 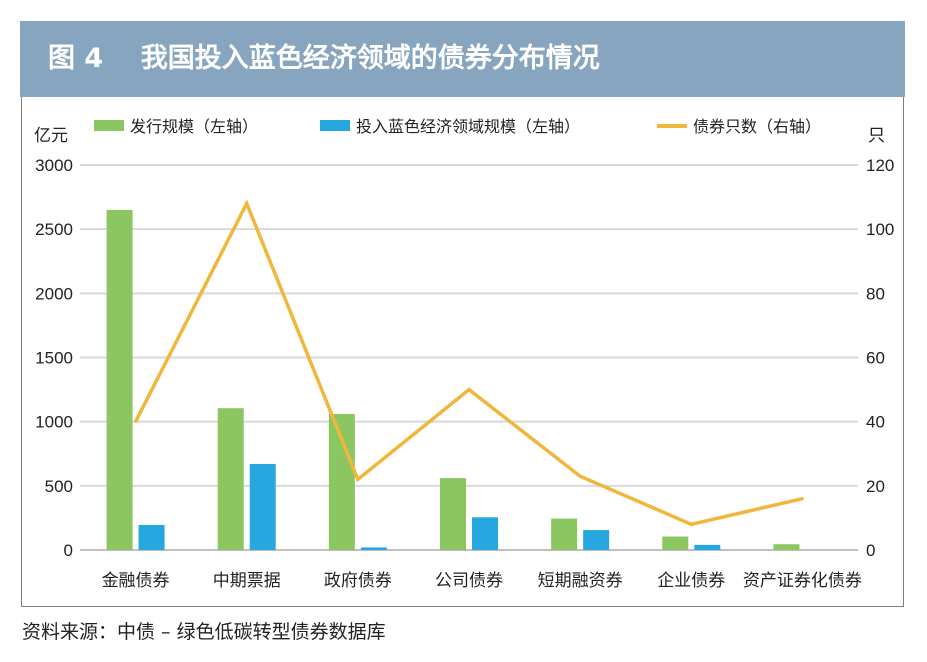 I want to click on right-tick-label: 0, so click(x=870, y=550).